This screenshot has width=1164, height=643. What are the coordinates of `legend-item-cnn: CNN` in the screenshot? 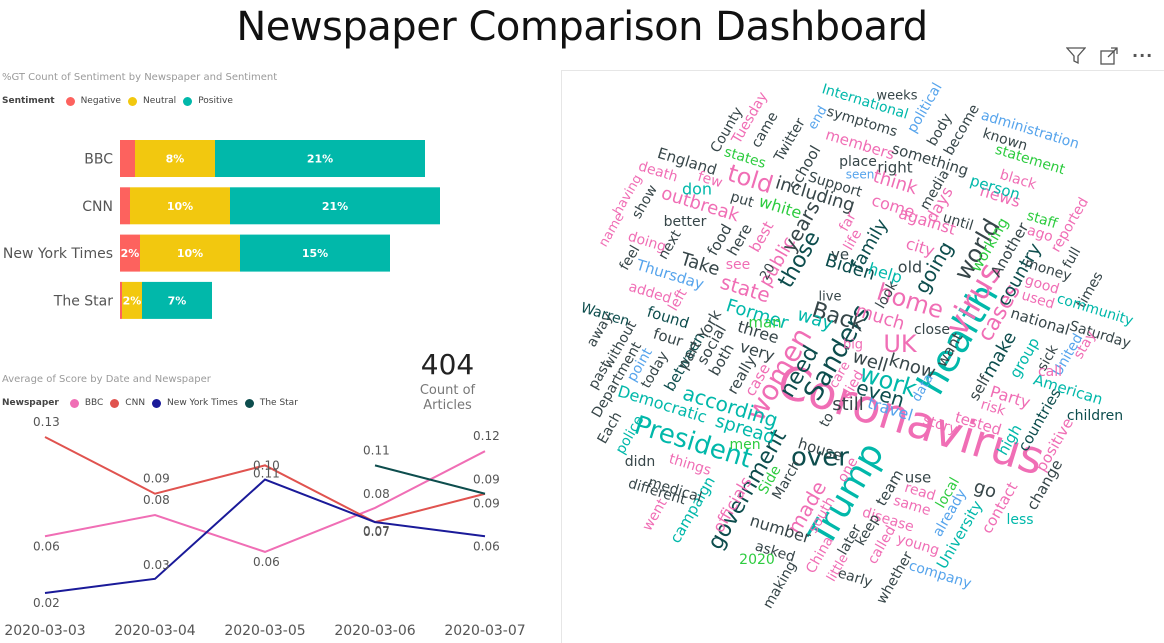 It's located at (135, 403).